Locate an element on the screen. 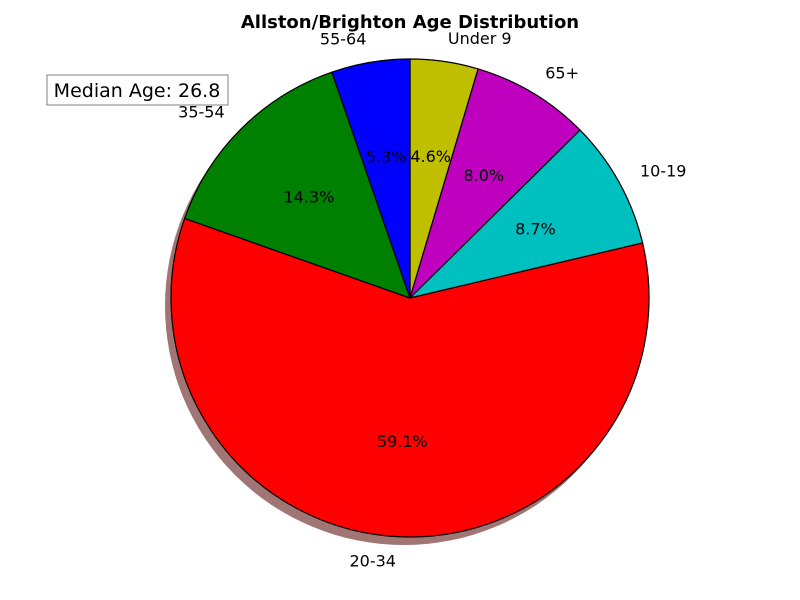 This screenshot has width=800, height=600. percent-label-20-34: 59.1% is located at coordinates (402, 441).